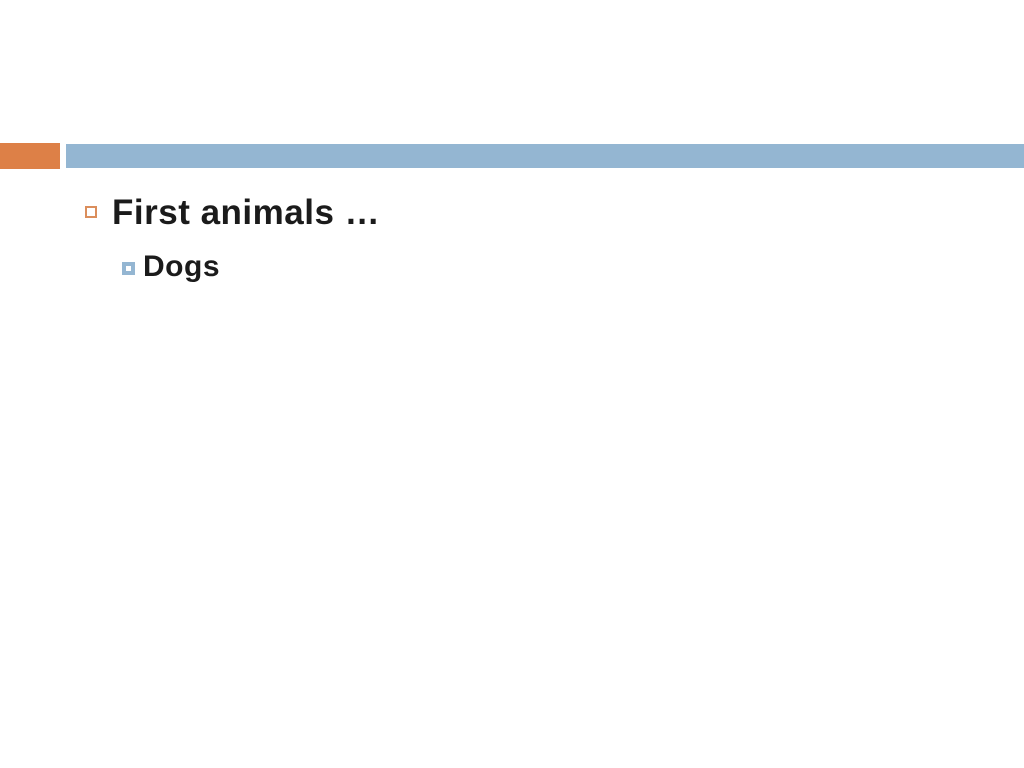  Describe the element at coordinates (30, 156) in the screenshot. I see `orange-rectangle-accent` at that location.